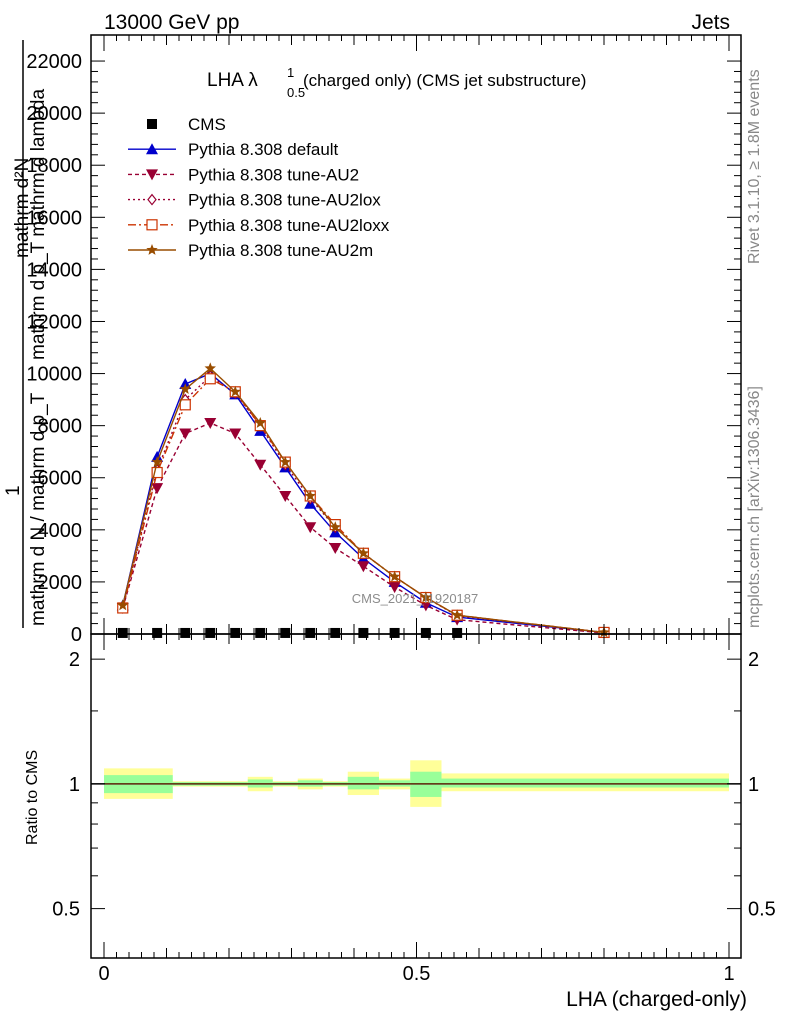 Image resolution: width=786 pixels, height=1024 pixels. I want to click on legend-label-4: Pythia 8.308 tune-AU2loxx, so click(289, 225).